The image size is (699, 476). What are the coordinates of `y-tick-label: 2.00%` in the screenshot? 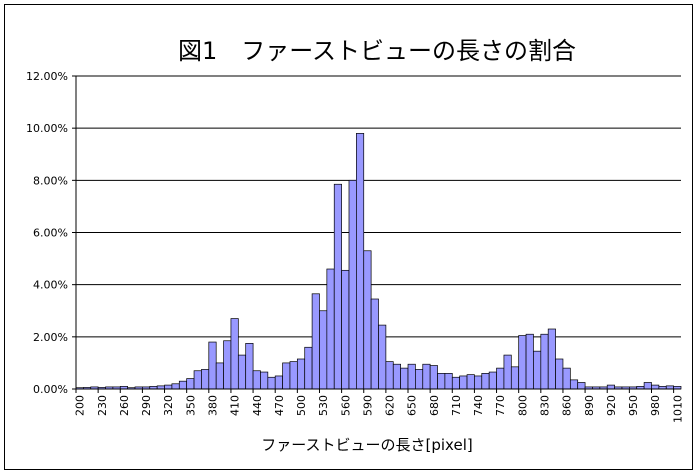 It's located at (50, 337).